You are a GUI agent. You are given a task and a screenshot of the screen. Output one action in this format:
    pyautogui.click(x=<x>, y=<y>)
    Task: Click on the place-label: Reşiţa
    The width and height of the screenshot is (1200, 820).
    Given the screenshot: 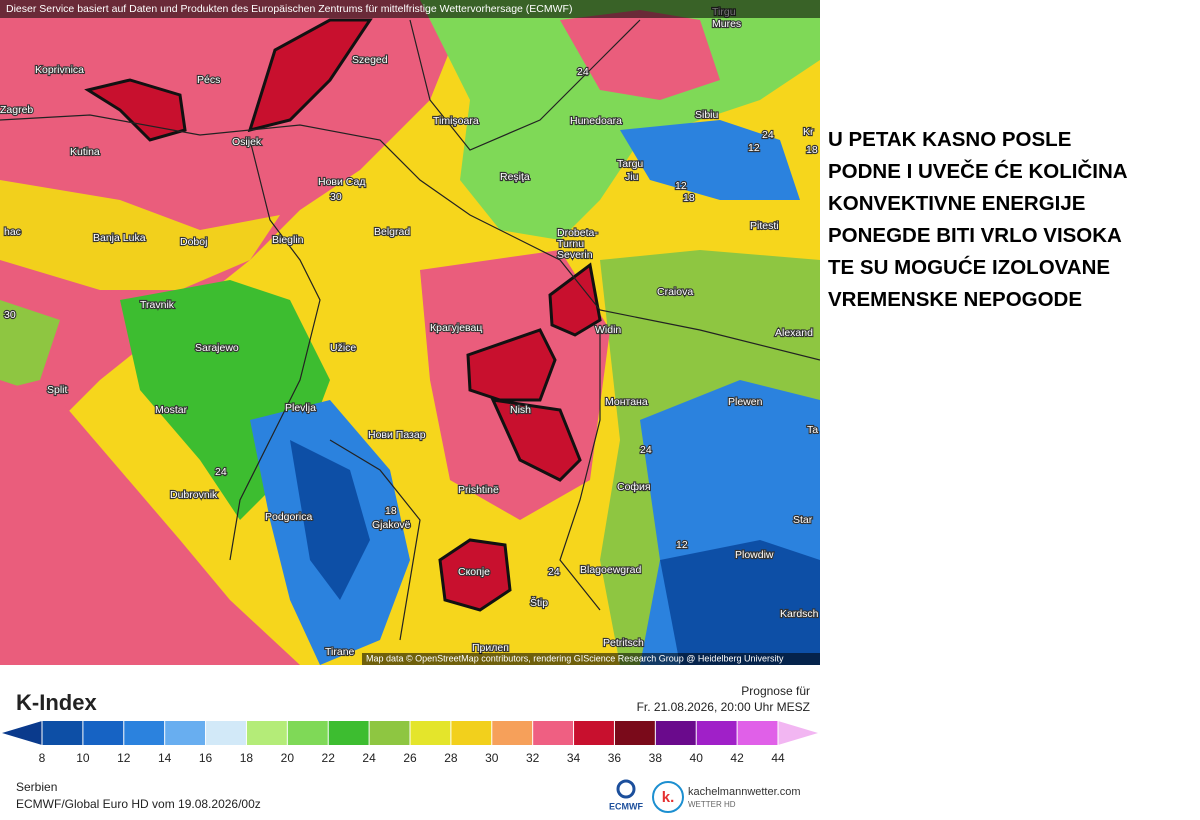 What is the action you would take?
    pyautogui.click(x=515, y=177)
    